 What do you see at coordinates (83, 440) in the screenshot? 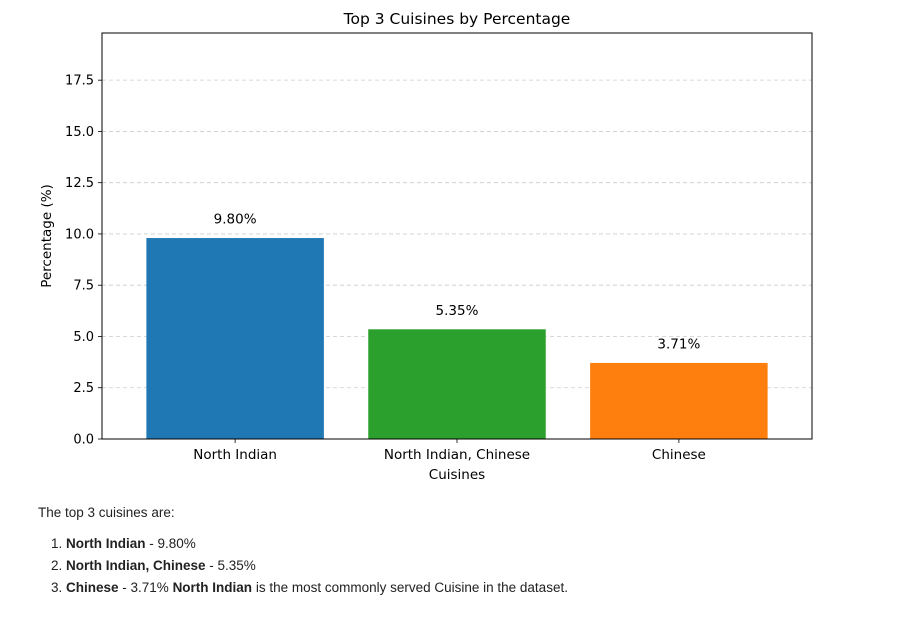
I see `y-tick-label: 0.0` at bounding box center [83, 440].